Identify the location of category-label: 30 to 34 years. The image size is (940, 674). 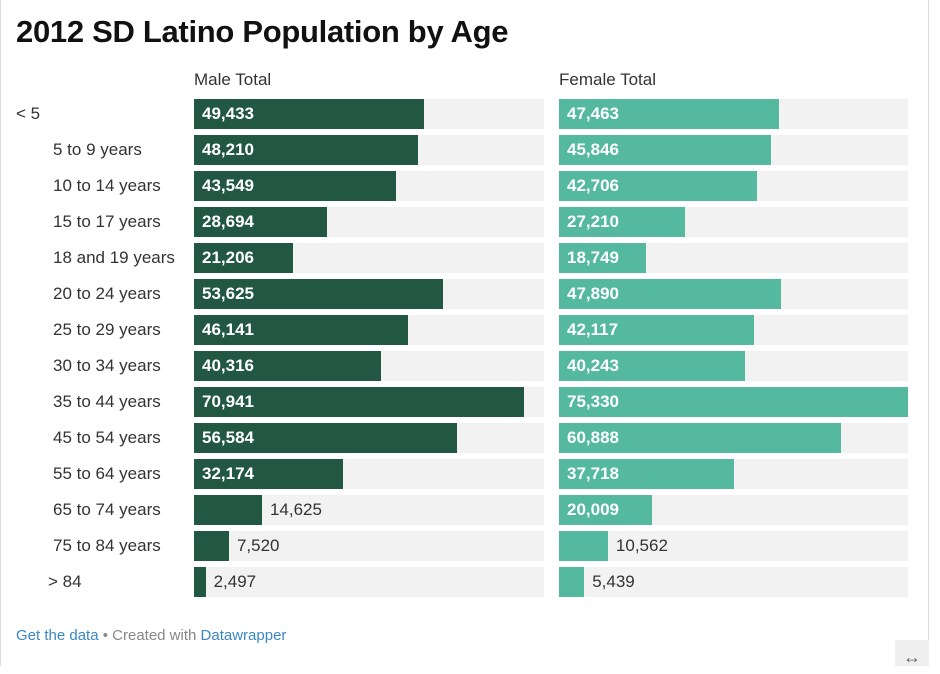
(107, 365).